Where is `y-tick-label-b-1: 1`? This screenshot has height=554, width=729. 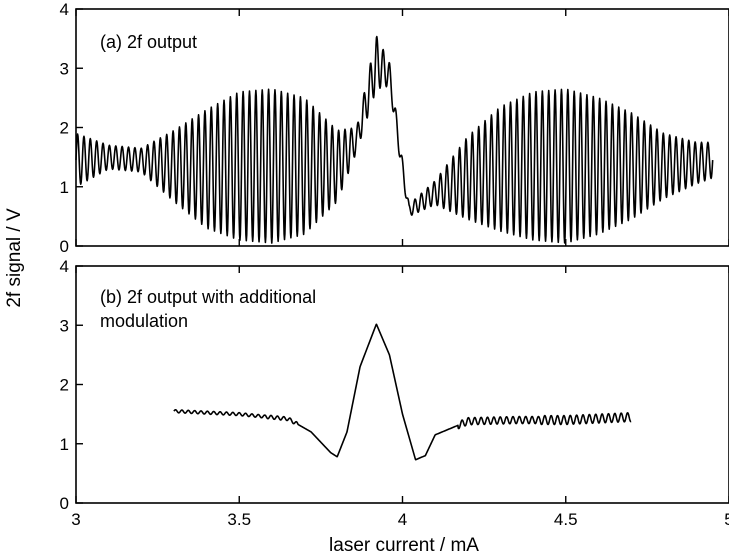
y-tick-label-b-1: 1 is located at coordinates (64, 444).